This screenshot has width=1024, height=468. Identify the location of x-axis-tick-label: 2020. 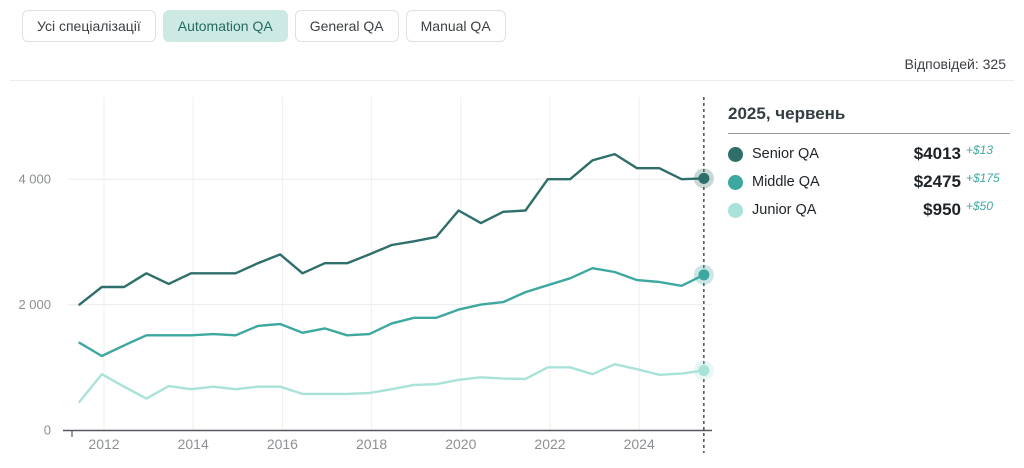
(460, 444).